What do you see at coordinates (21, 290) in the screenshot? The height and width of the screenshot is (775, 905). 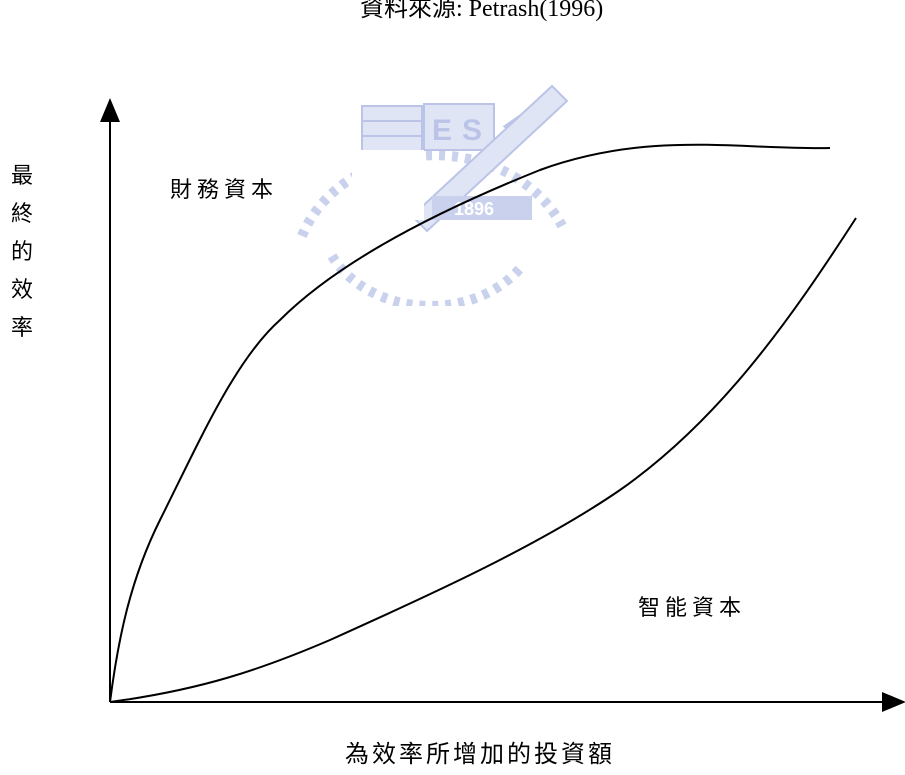 I see `y-axis-label-char: 效` at bounding box center [21, 290].